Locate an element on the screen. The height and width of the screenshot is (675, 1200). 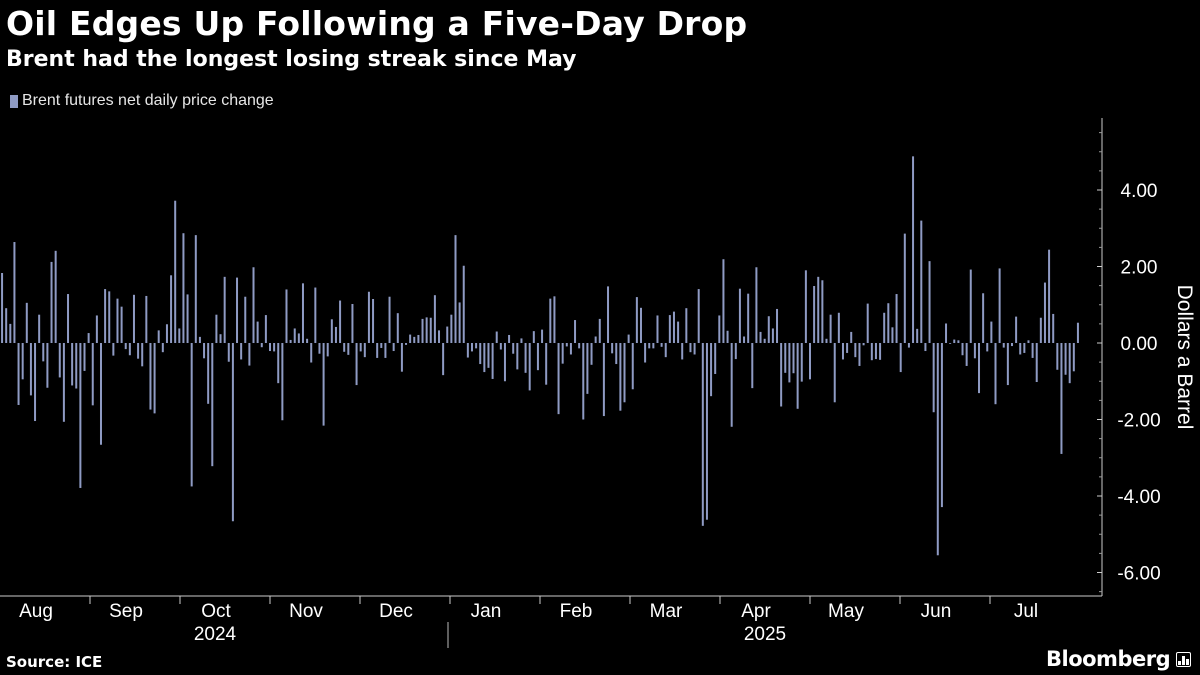
x-tick-label: Jul is located at coordinates (1026, 611).